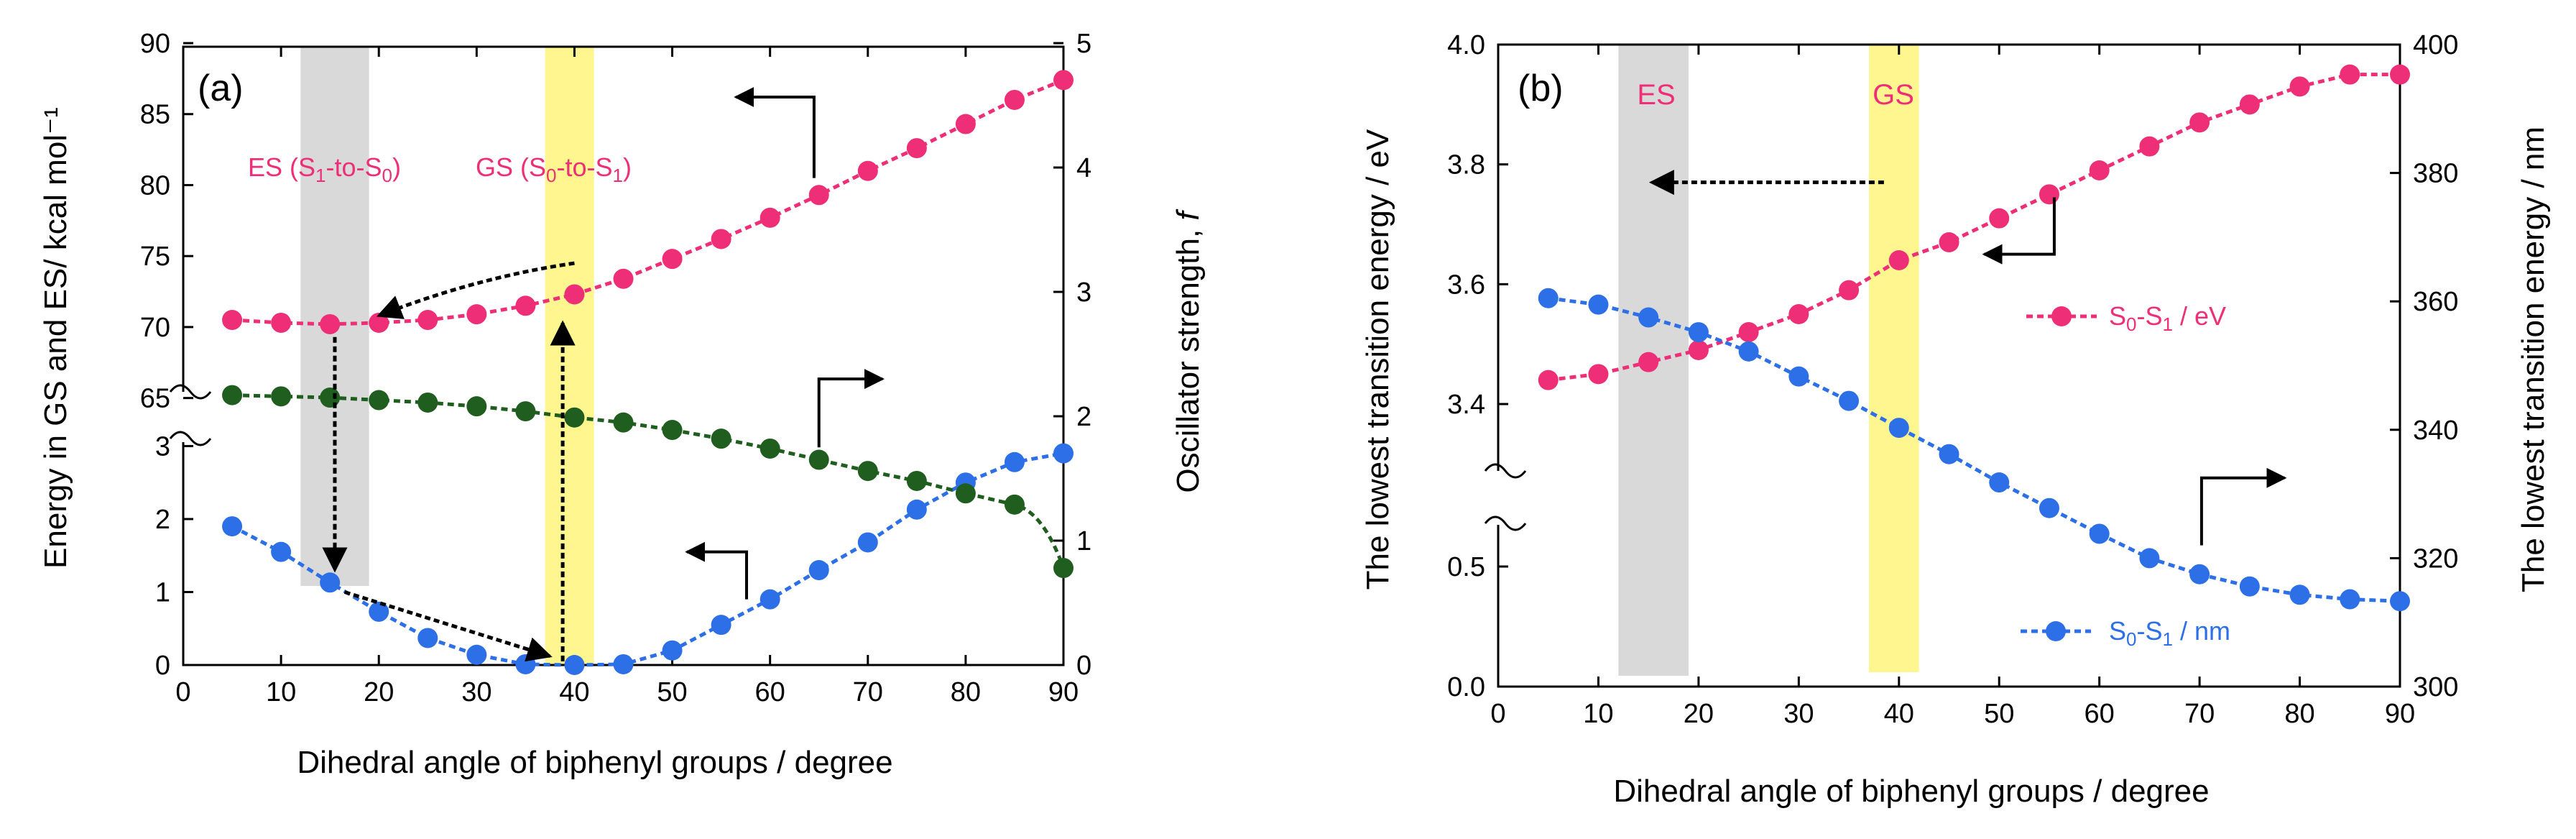 This screenshot has width=2576, height=839. I want to click on panel-a-ytick-right-label: 3, so click(1084, 293).